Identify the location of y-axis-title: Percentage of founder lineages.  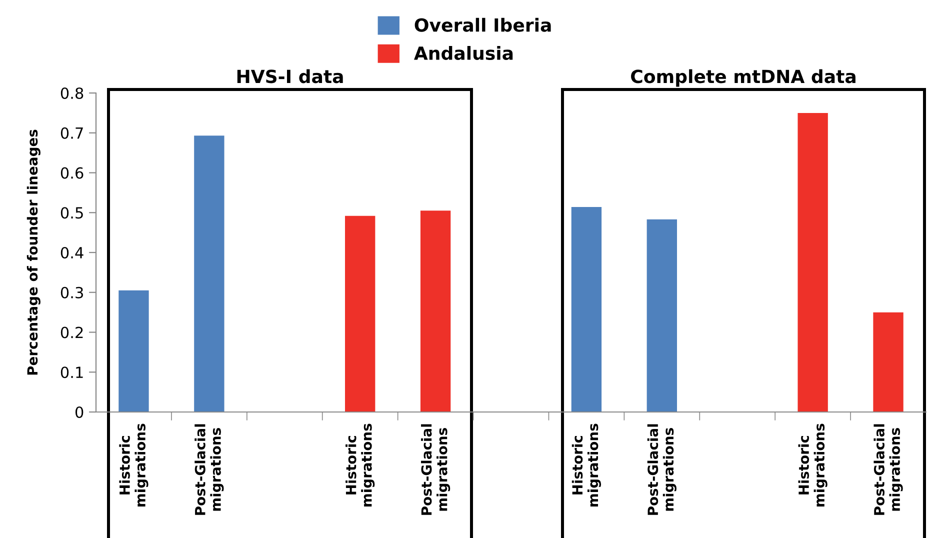
(33, 252).